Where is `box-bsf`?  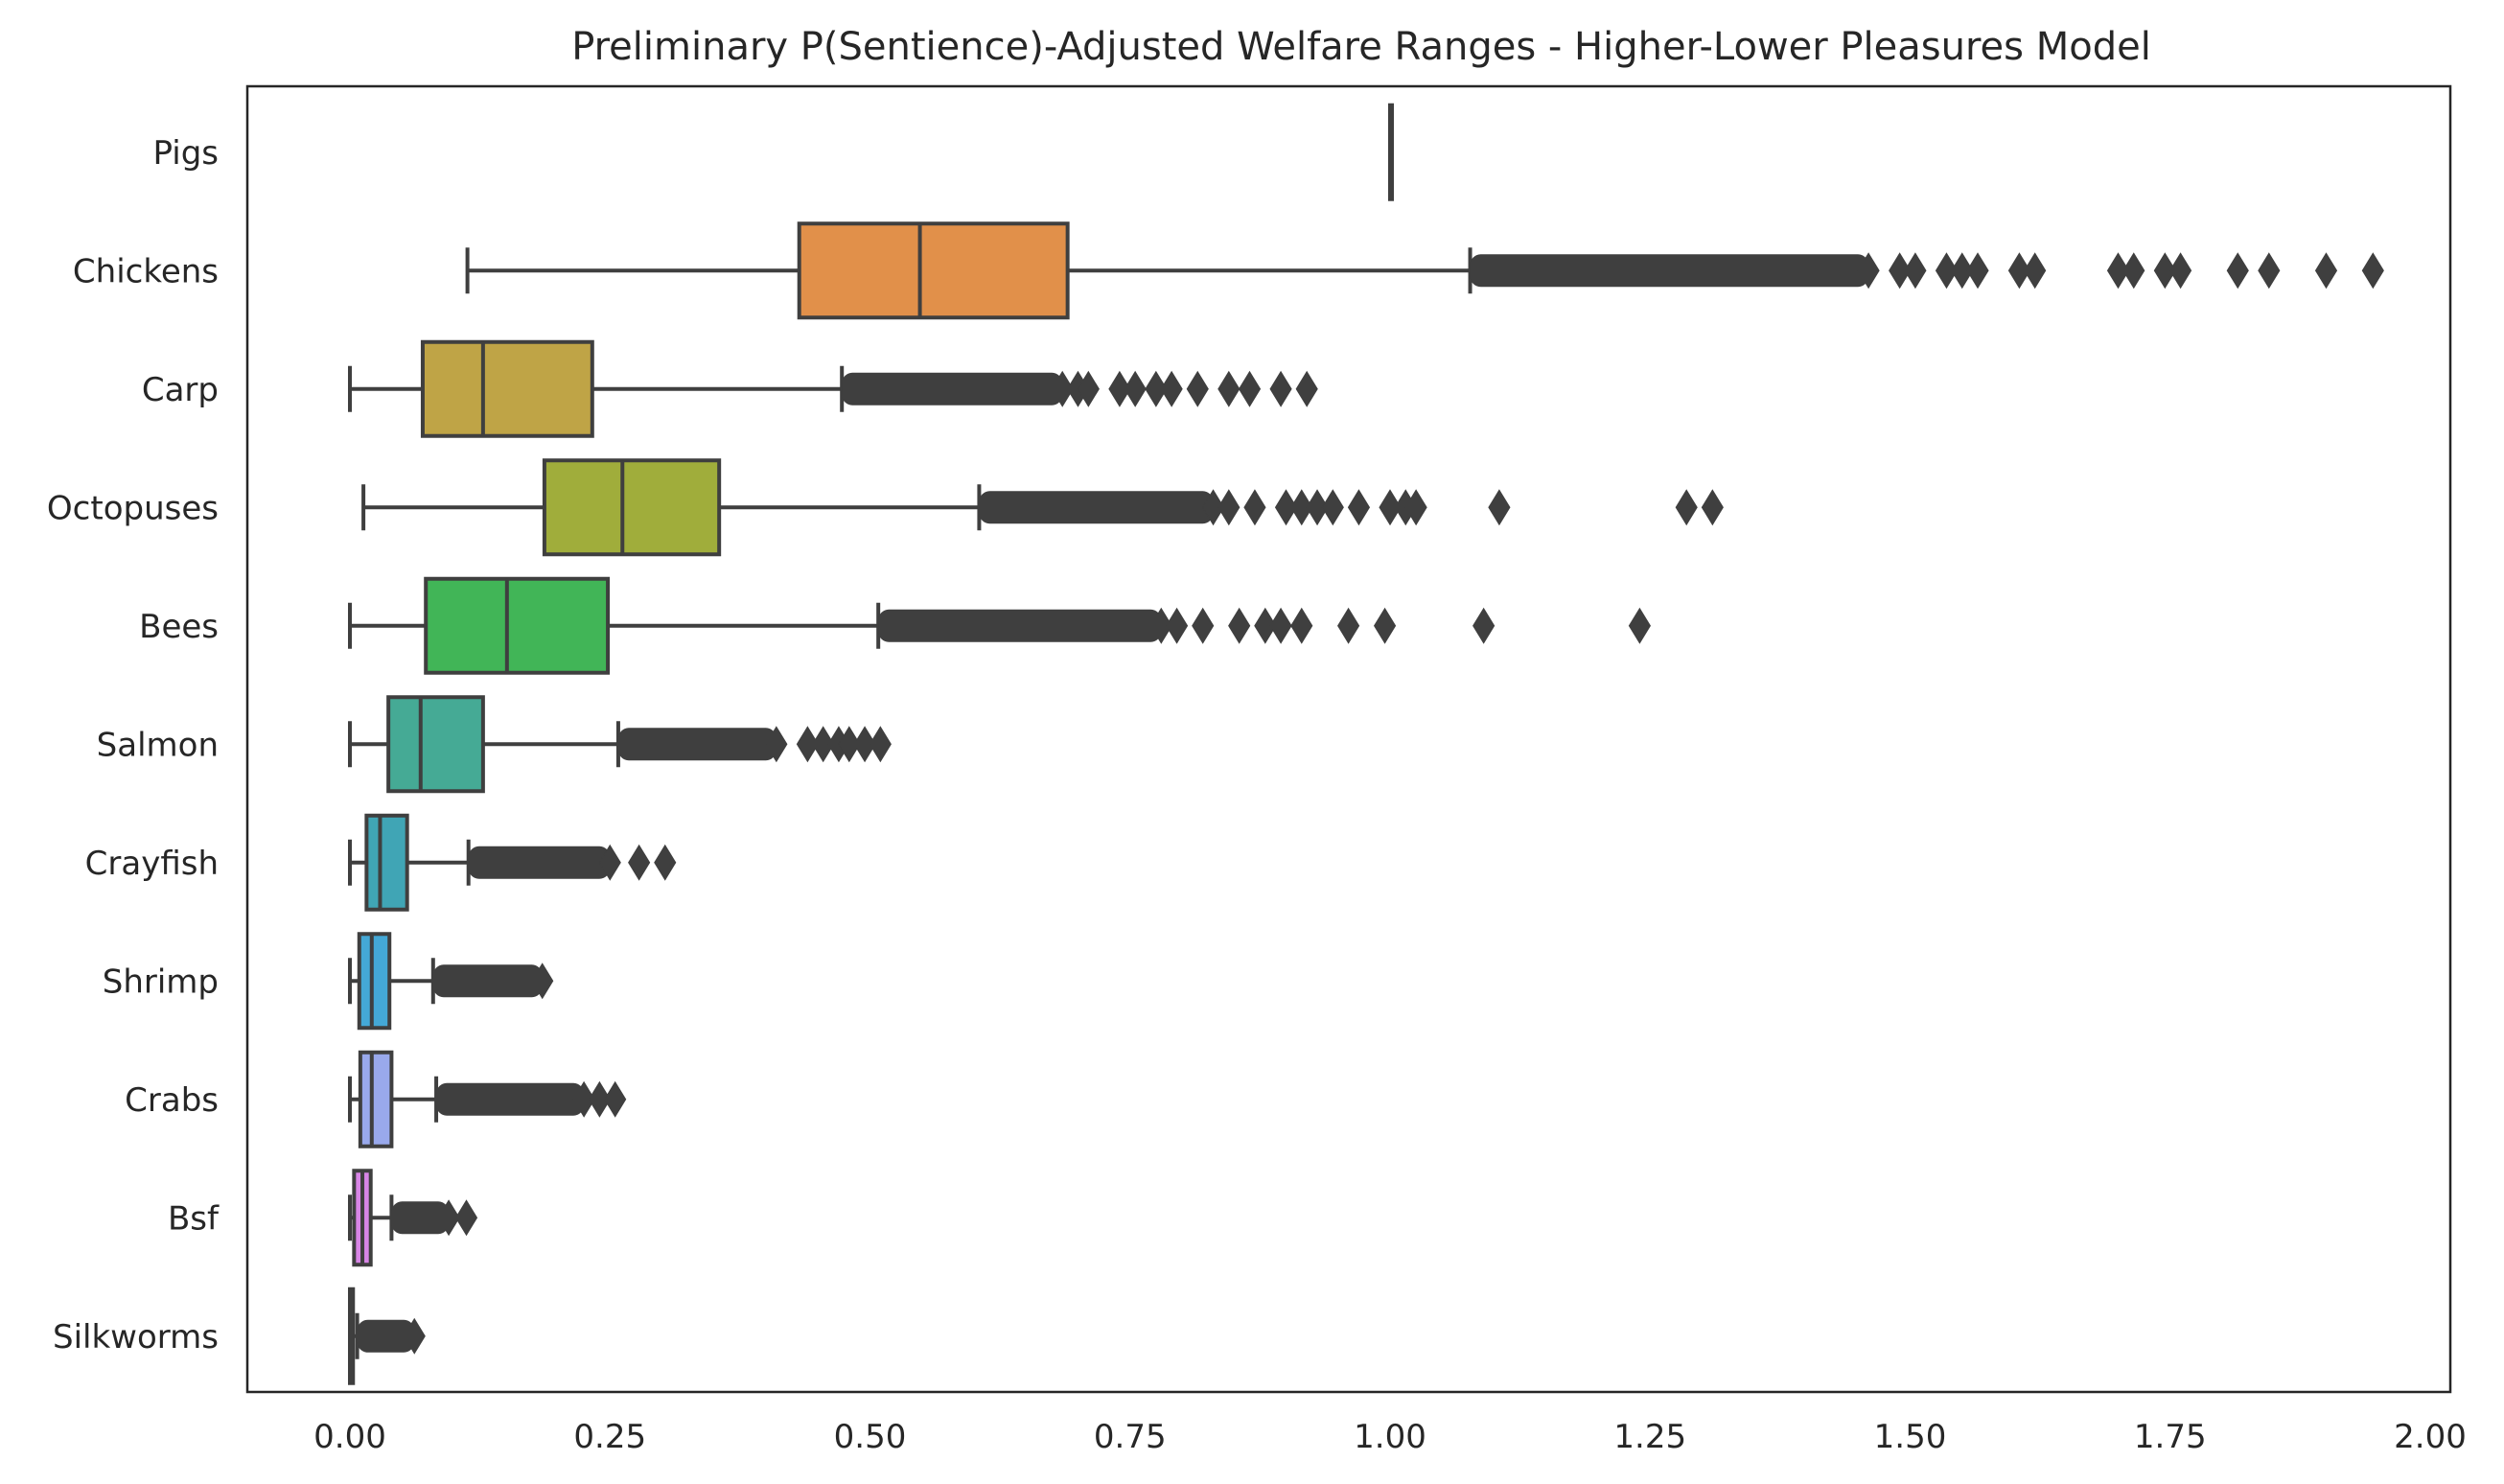
box-bsf is located at coordinates (413, 1218).